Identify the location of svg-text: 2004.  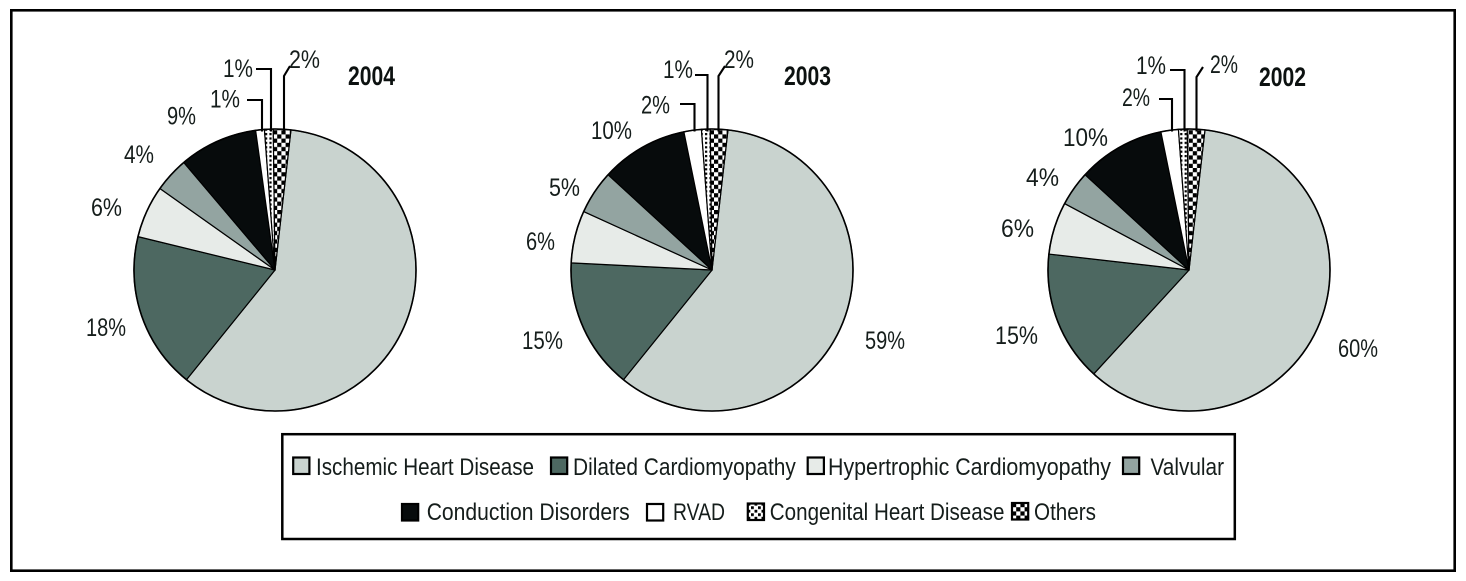
(371, 76).